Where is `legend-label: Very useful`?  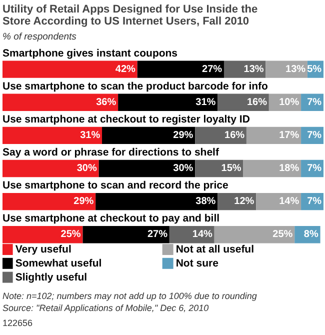 legend-label: Very useful is located at coordinates (43, 250).